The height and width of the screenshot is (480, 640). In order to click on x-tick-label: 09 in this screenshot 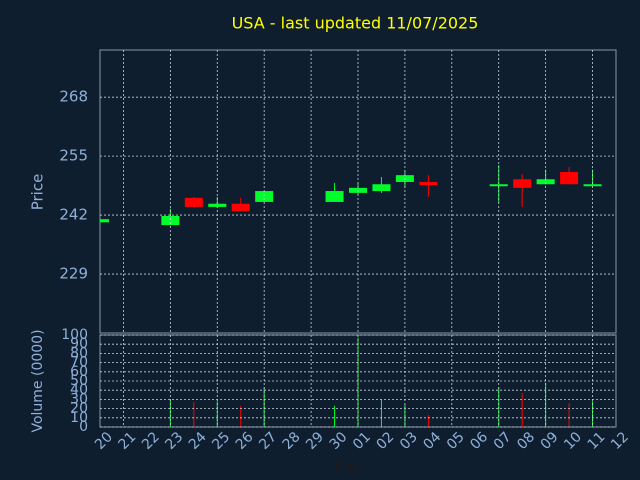, I will do `click(550, 441)`.